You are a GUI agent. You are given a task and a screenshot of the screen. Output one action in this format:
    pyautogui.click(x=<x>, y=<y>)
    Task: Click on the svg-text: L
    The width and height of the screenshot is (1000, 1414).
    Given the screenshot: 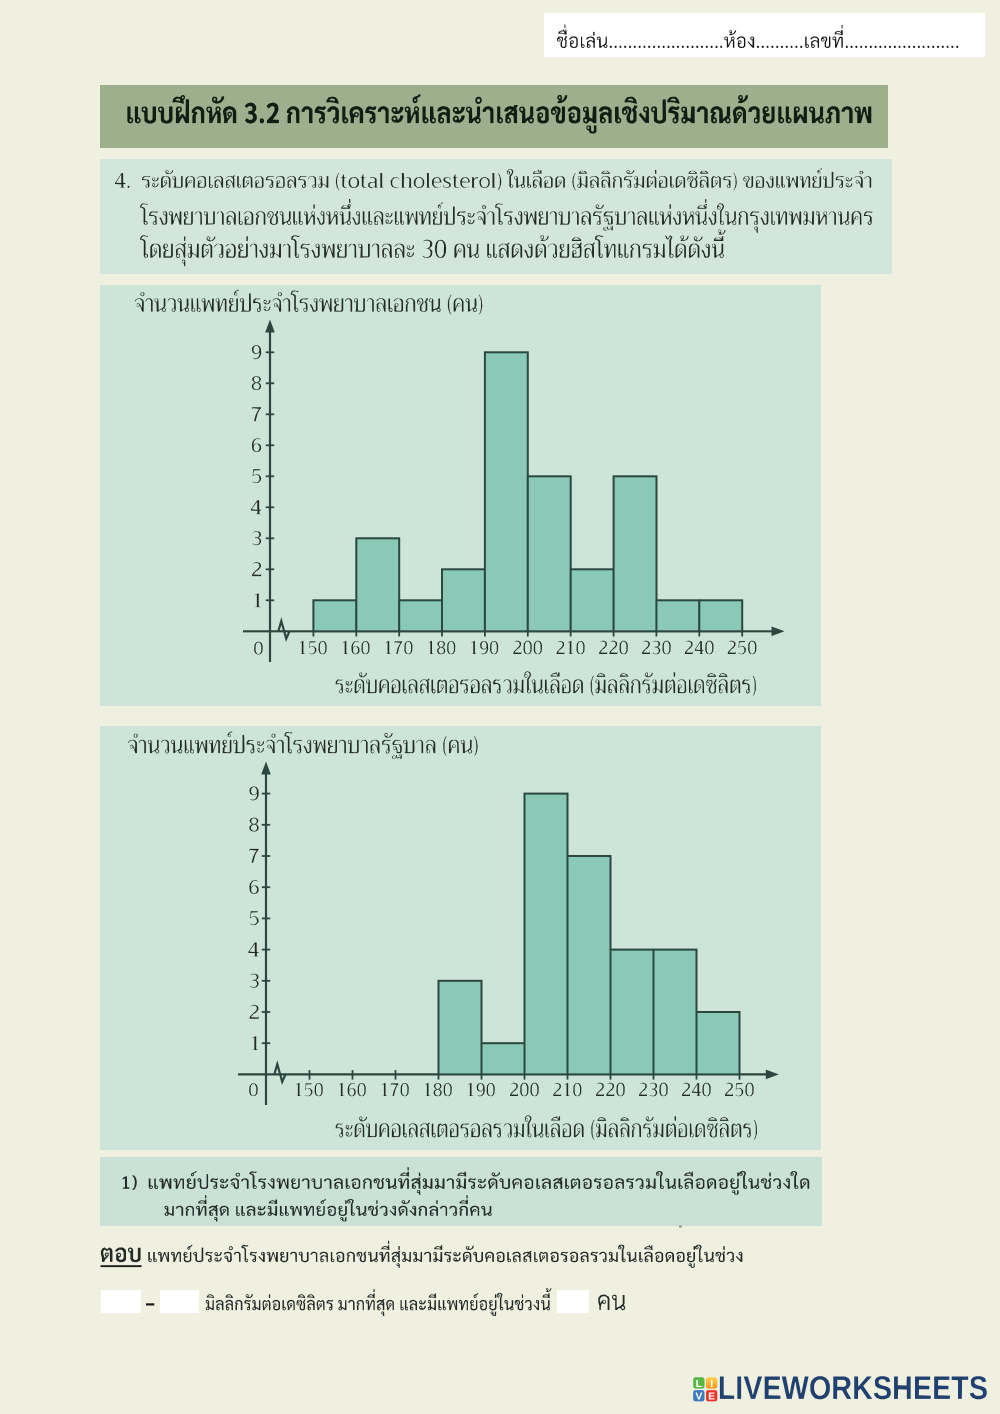 What is the action you would take?
    pyautogui.click(x=699, y=1384)
    